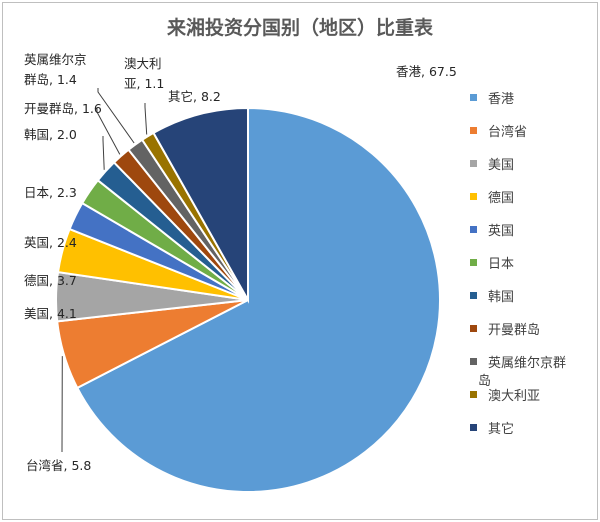 Image resolution: width=600 pixels, height=522 pixels. Describe the element at coordinates (50, 192) in the screenshot. I see `data-label-5: 日本, 2.3` at that location.